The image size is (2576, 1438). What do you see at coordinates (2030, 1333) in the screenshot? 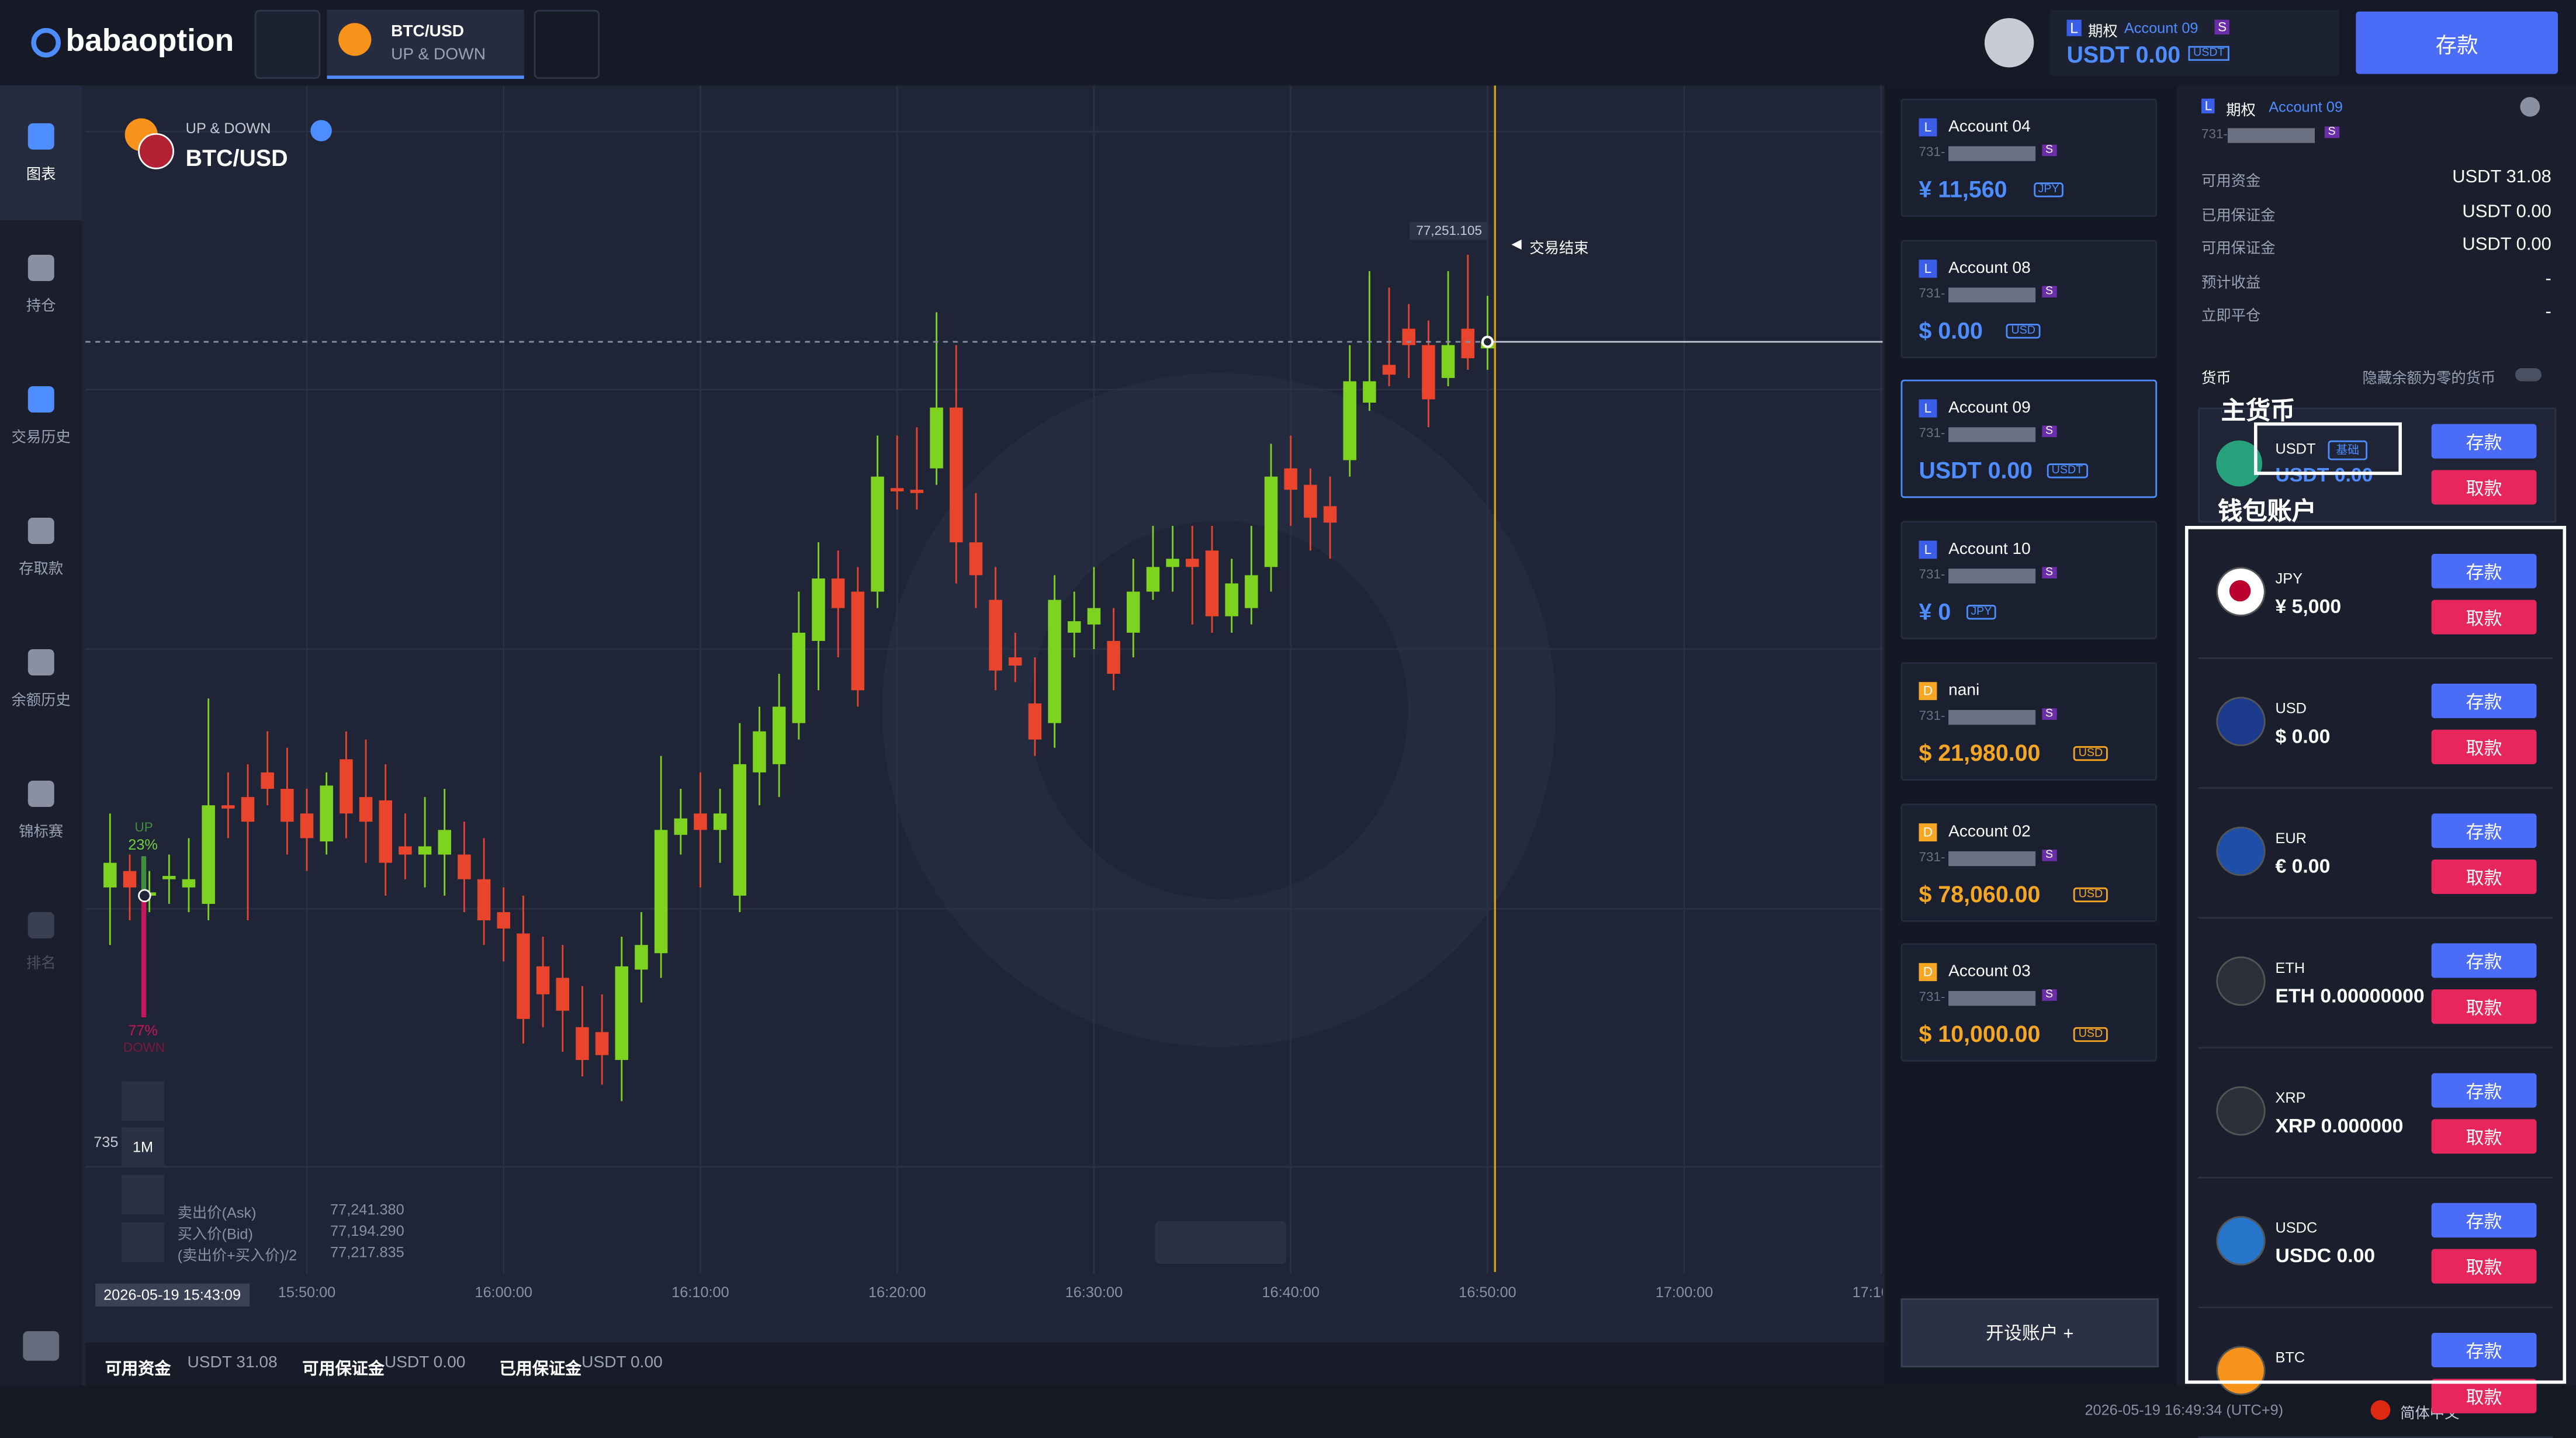
I see `open-account: 开设账户 +` at bounding box center [2030, 1333].